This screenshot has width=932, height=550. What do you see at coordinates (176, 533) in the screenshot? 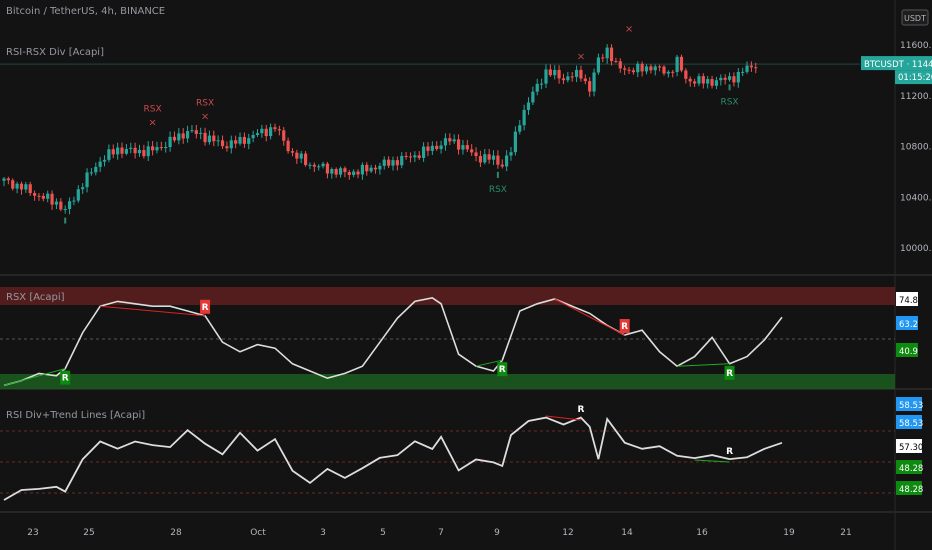
I see `time-tick-label: 28` at bounding box center [176, 533].